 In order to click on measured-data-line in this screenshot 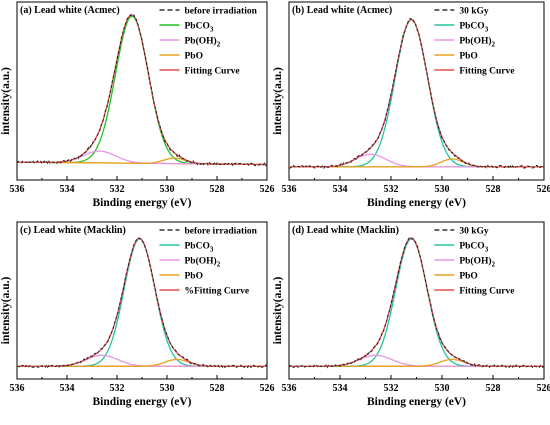, I will do `click(142, 303)`.